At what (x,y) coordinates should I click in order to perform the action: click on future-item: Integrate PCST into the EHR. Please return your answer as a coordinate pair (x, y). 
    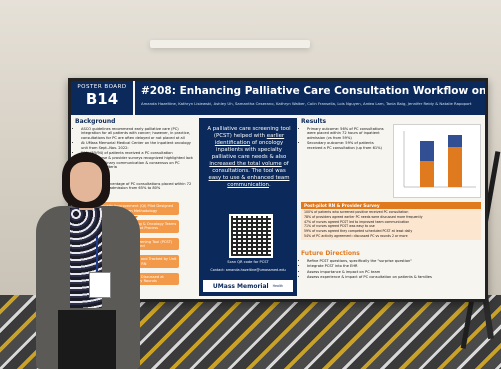
    Looking at the image, I should click on (394, 266).